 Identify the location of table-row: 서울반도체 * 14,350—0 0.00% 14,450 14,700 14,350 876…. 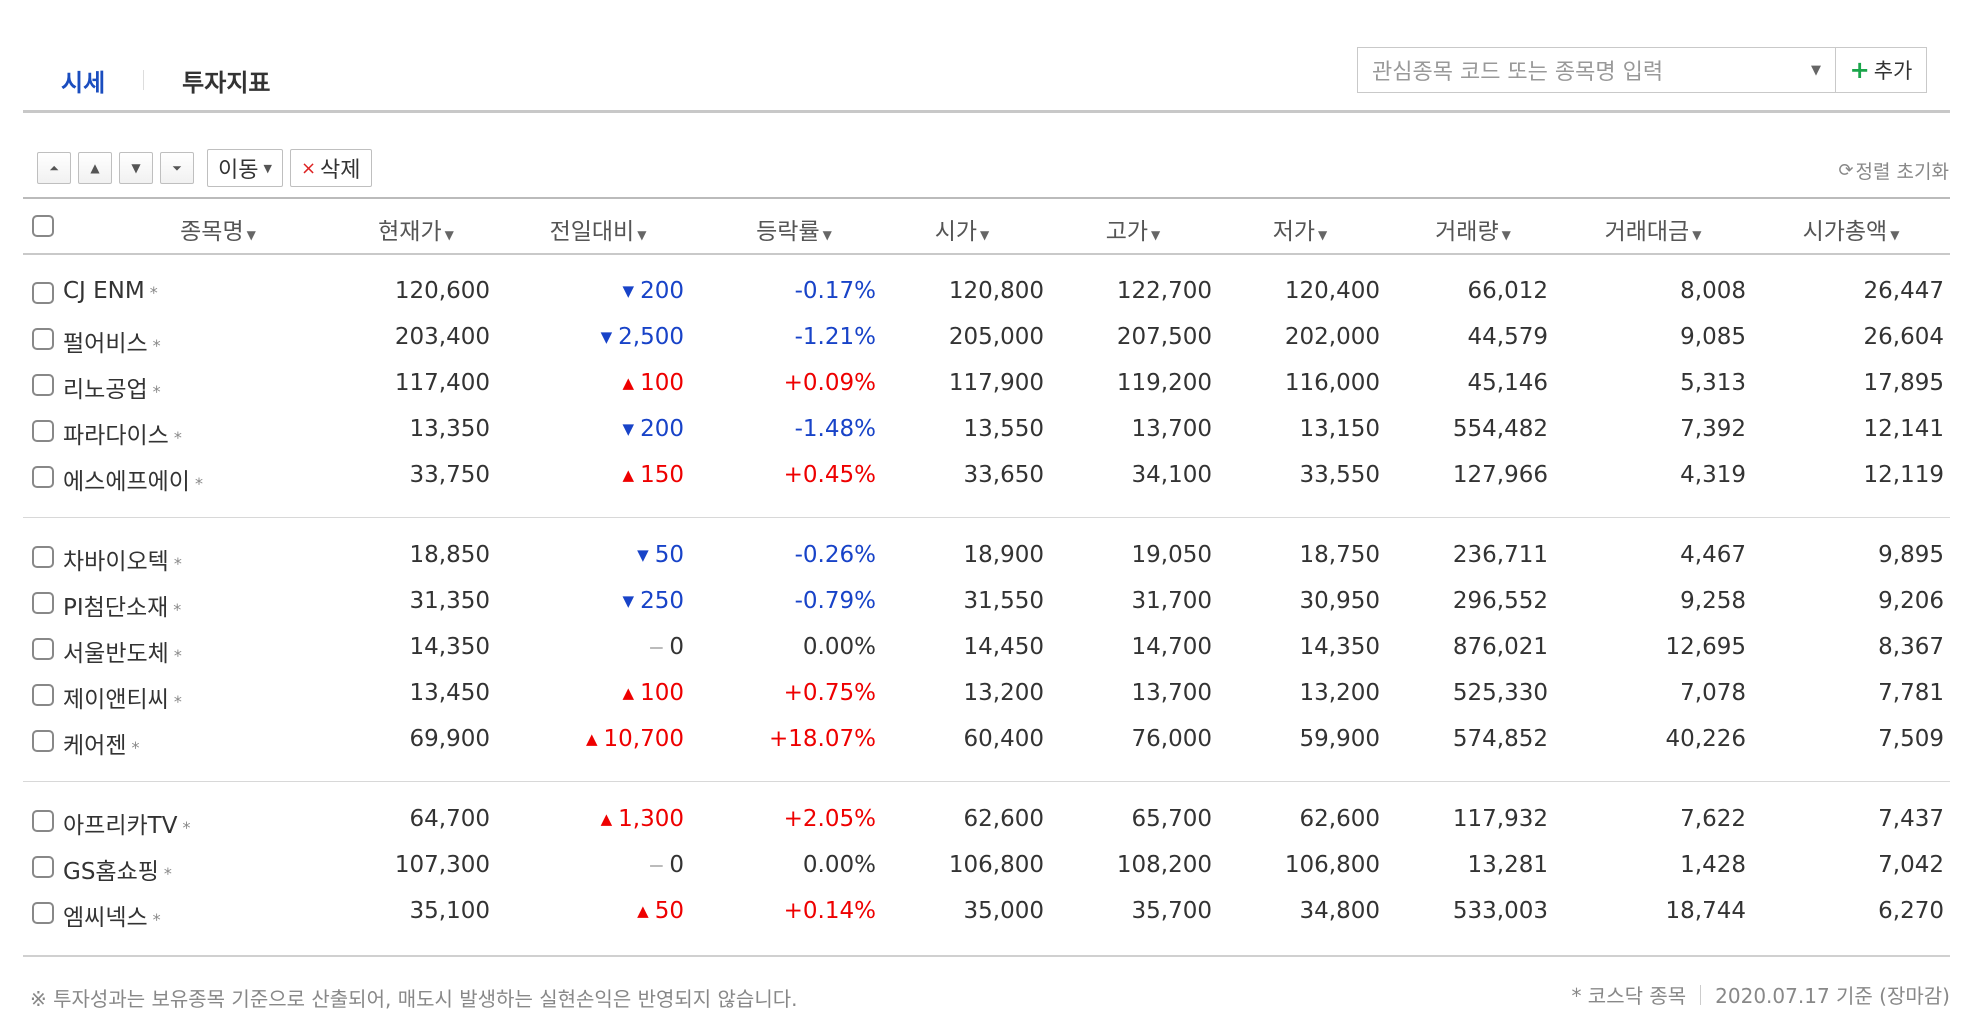
(986, 649).